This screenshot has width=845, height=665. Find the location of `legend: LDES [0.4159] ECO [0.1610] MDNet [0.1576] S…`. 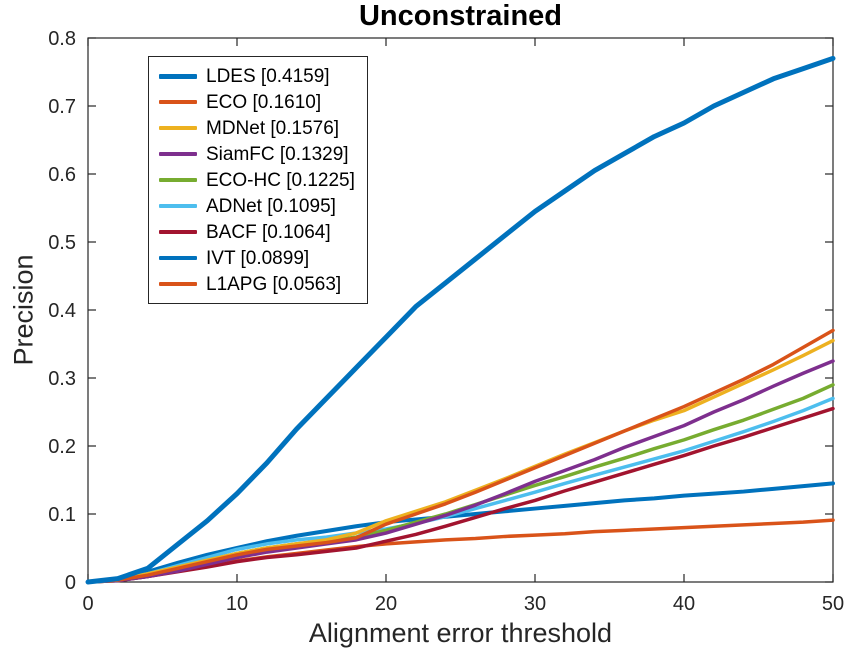

legend: LDES [0.4159] ECO [0.1610] MDNet [0.1576] S… is located at coordinates (258, 180).